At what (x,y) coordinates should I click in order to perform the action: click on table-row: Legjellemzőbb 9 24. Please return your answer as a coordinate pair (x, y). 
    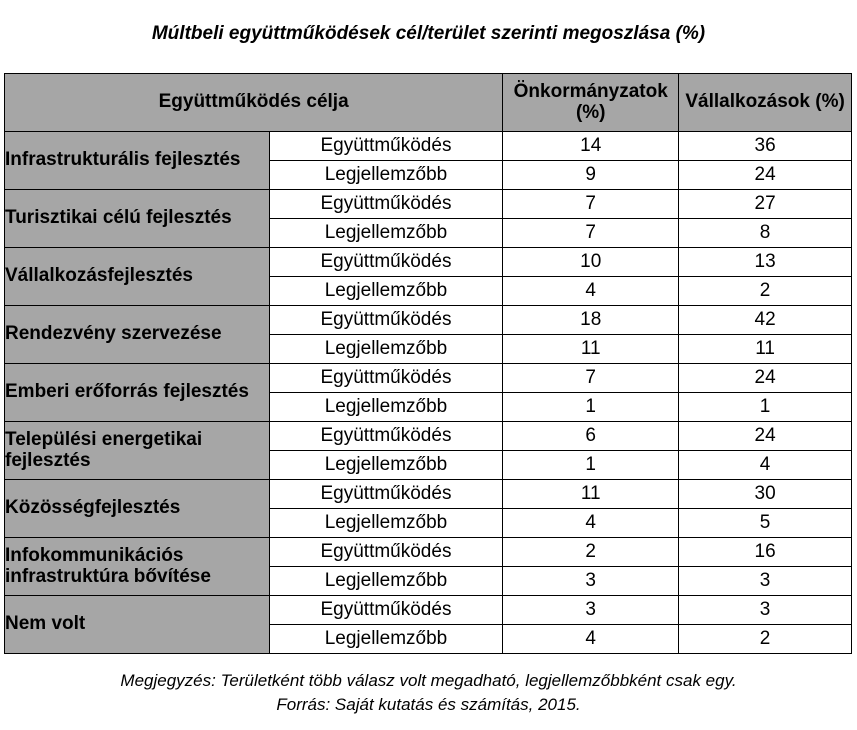
    Looking at the image, I should click on (428, 175).